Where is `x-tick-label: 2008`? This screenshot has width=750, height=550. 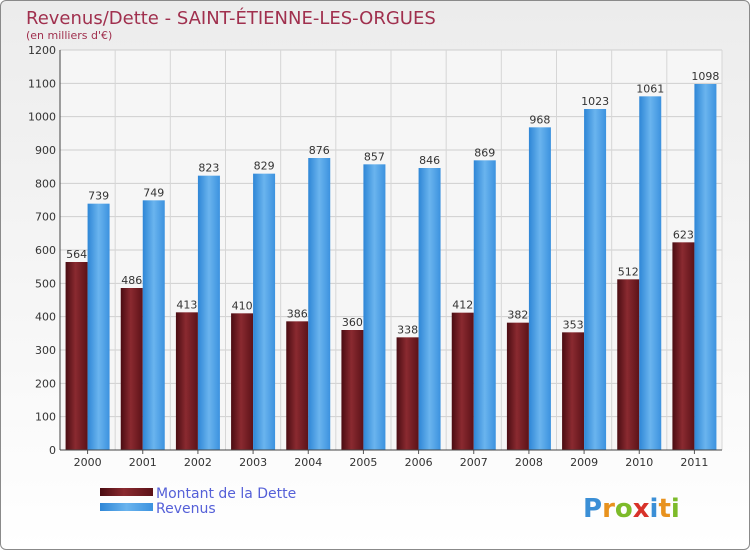 x-tick-label: 2008 is located at coordinates (529, 462).